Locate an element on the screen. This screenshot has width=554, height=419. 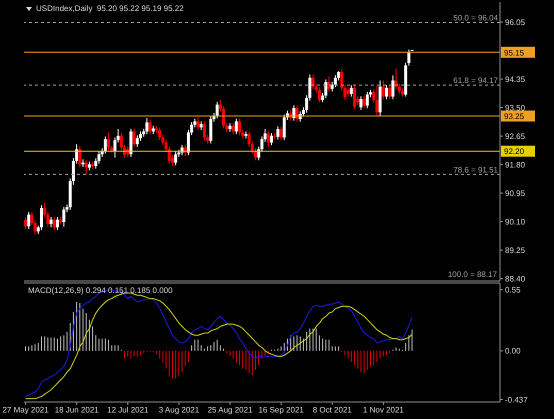
y-tick-label: 88.40 is located at coordinates (515, 279).